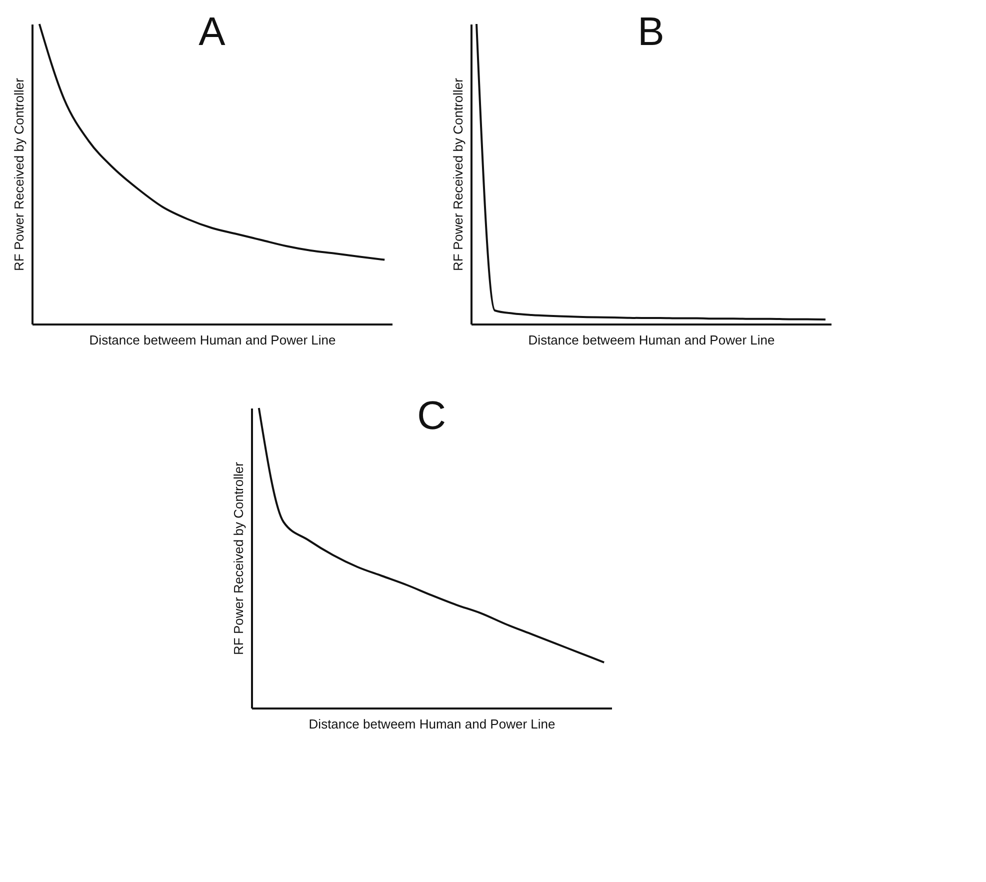 The height and width of the screenshot is (882, 986). I want to click on chart-title: C, so click(431, 416).